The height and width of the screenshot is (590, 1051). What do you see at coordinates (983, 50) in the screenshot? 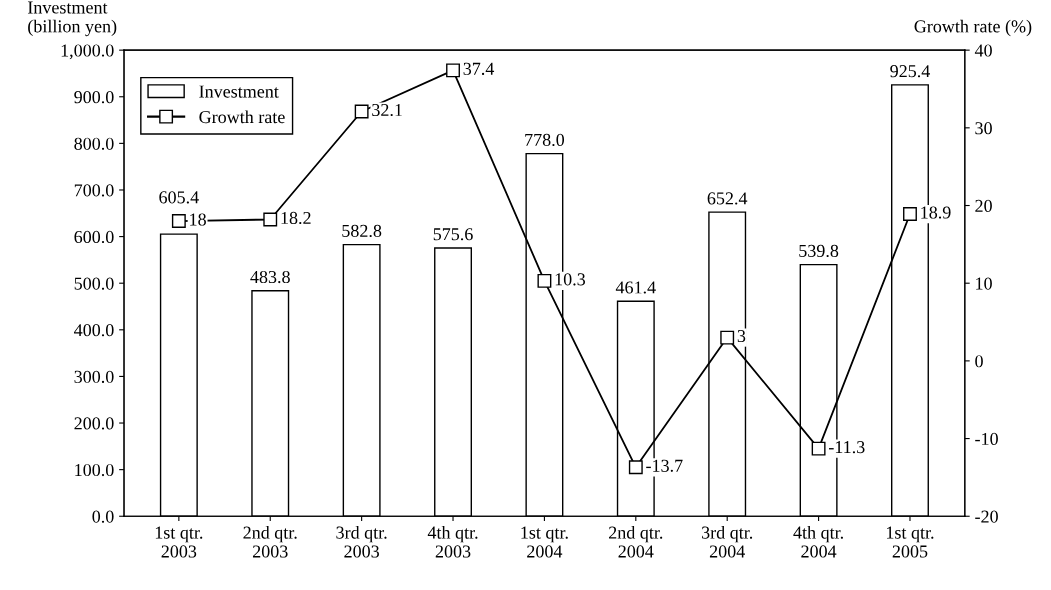
I see `y2-tick-label: 40` at bounding box center [983, 50].